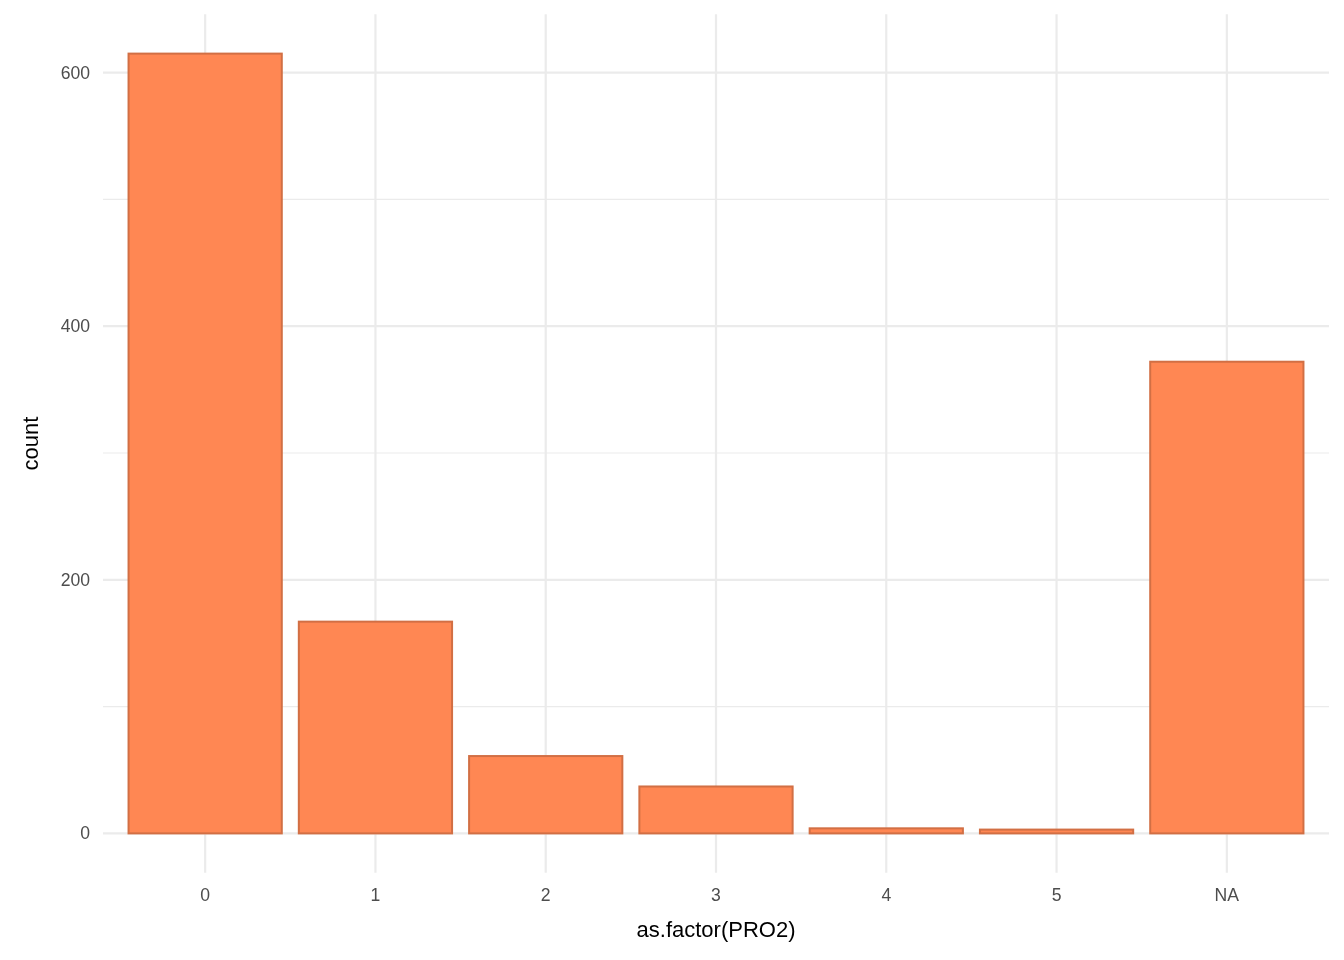 The width and height of the screenshot is (1344, 960). What do you see at coordinates (545, 895) in the screenshot?
I see `x-tick-label: 2` at bounding box center [545, 895].